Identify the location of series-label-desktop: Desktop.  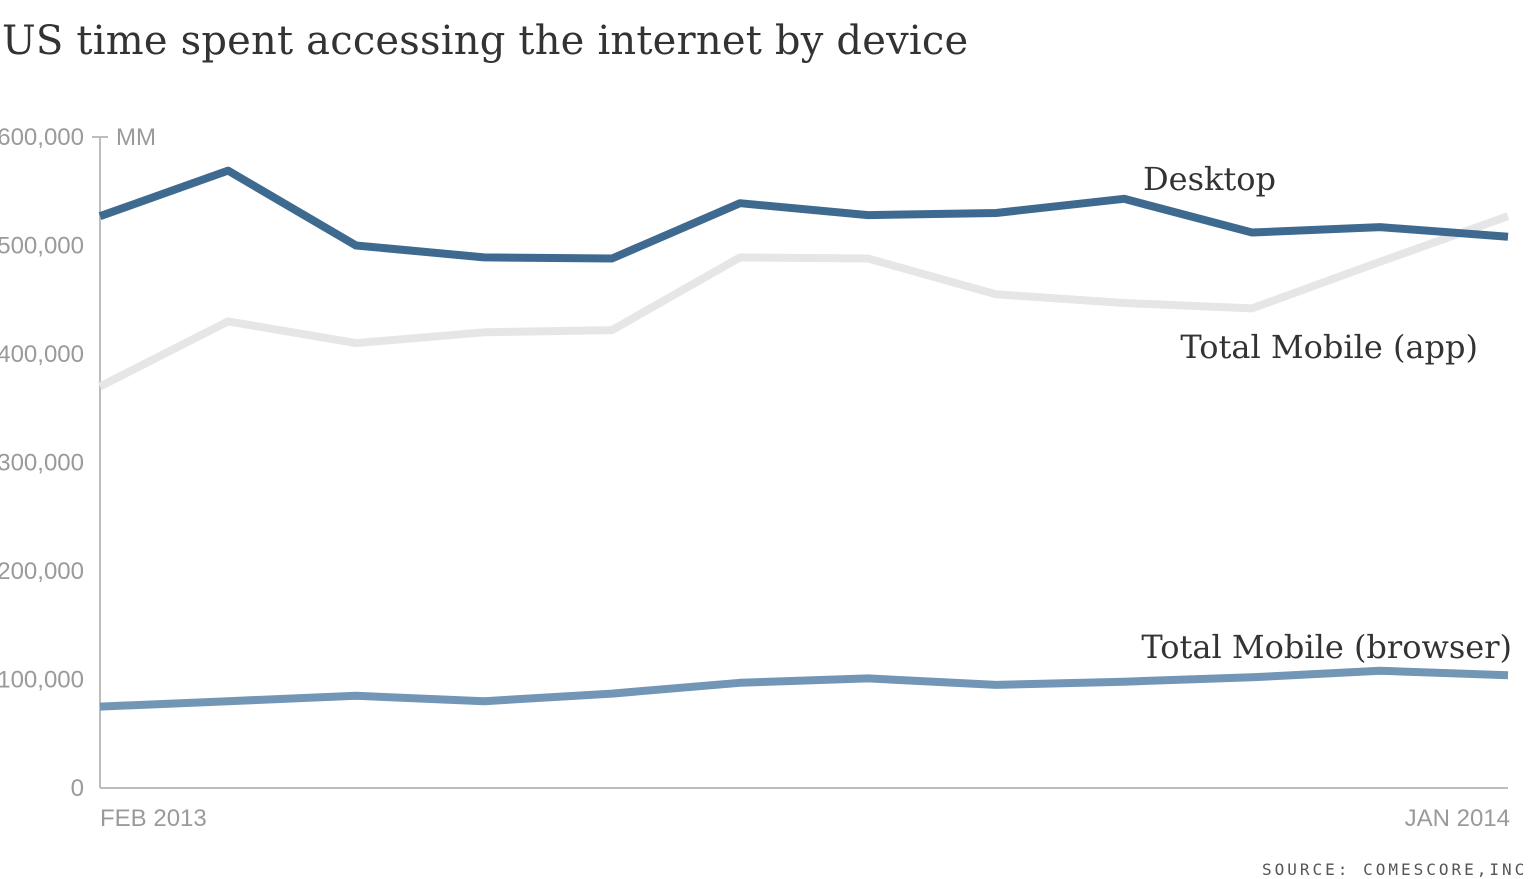
(1209, 179).